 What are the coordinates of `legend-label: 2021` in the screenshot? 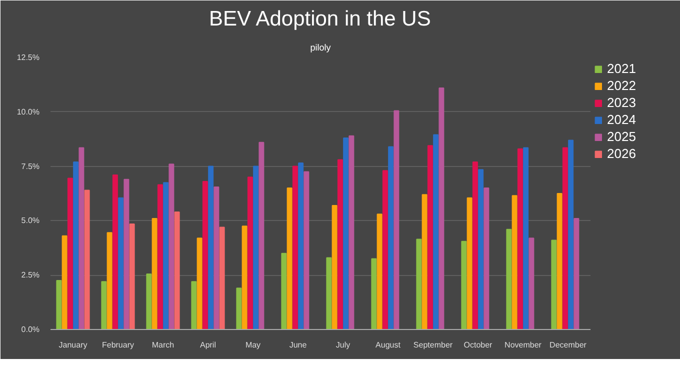 It's located at (621, 68).